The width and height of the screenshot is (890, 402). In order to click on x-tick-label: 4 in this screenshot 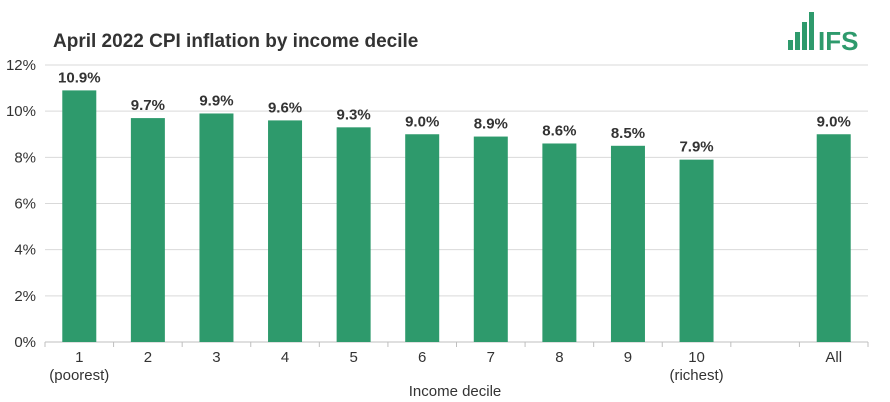, I will do `click(285, 357)`.